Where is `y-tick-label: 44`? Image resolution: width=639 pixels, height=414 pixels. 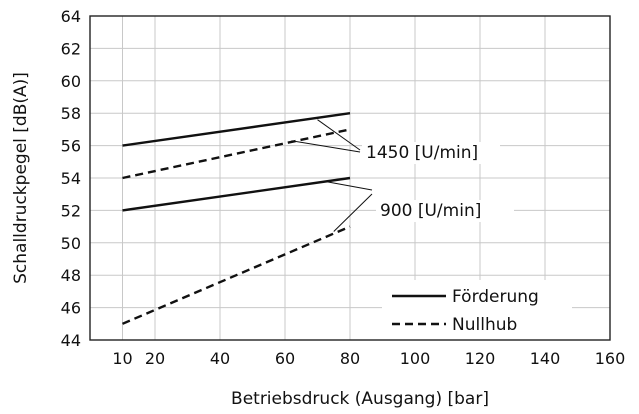
y-tick-label: 44 is located at coordinates (71, 340).